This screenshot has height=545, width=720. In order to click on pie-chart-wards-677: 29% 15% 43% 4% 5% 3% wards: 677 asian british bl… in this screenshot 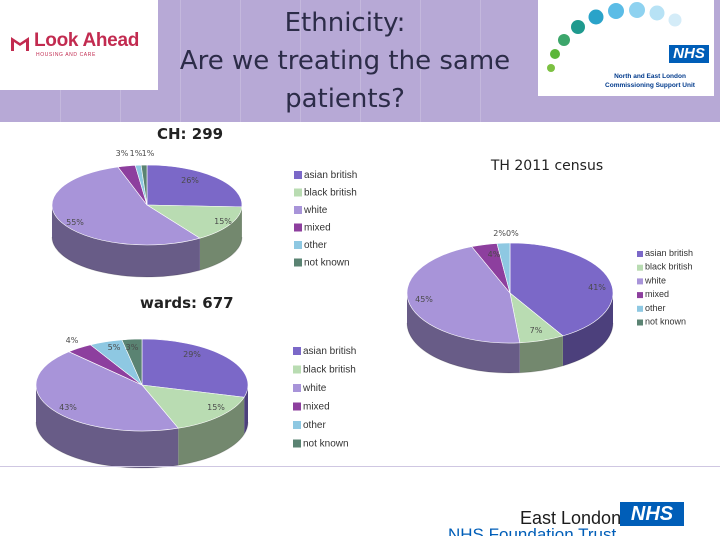, I will do `click(196, 381)`.